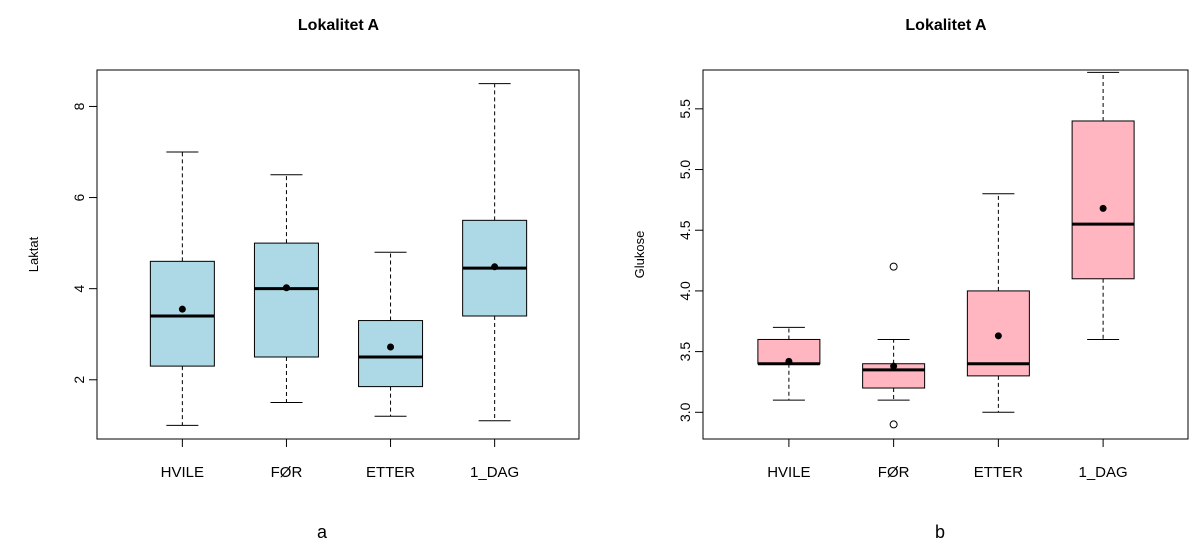 This screenshot has width=1189, height=552. Describe the element at coordinates (322, 532) in the screenshot. I see `panel-label: a` at that location.